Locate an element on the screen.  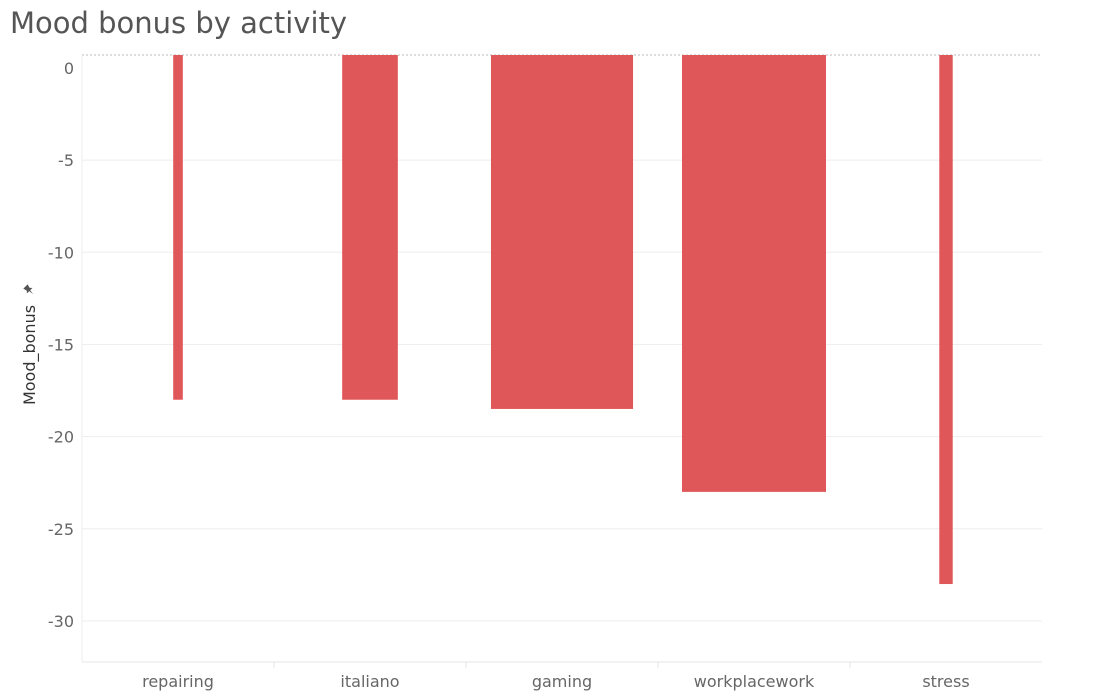
x-tick-label: italiano is located at coordinates (369, 681).